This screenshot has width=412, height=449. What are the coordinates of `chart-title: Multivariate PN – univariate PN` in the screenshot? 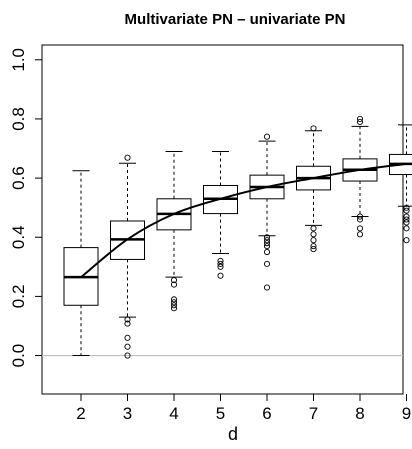 It's located at (235, 19).